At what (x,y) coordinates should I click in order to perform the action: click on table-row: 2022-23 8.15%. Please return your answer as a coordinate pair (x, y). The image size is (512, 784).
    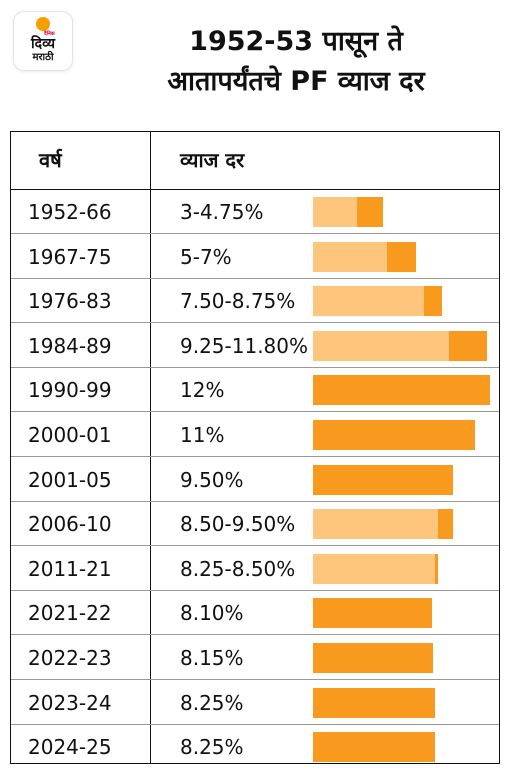
    Looking at the image, I should click on (255, 658).